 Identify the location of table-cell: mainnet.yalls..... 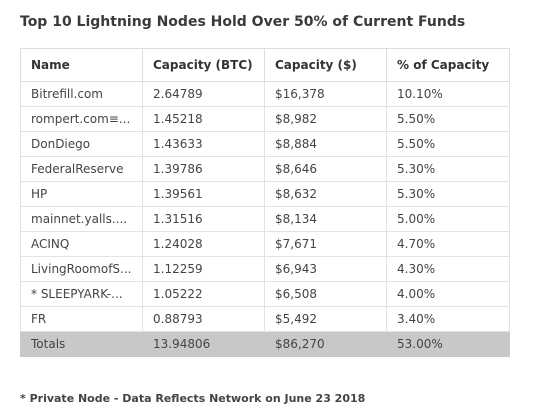
(81, 219).